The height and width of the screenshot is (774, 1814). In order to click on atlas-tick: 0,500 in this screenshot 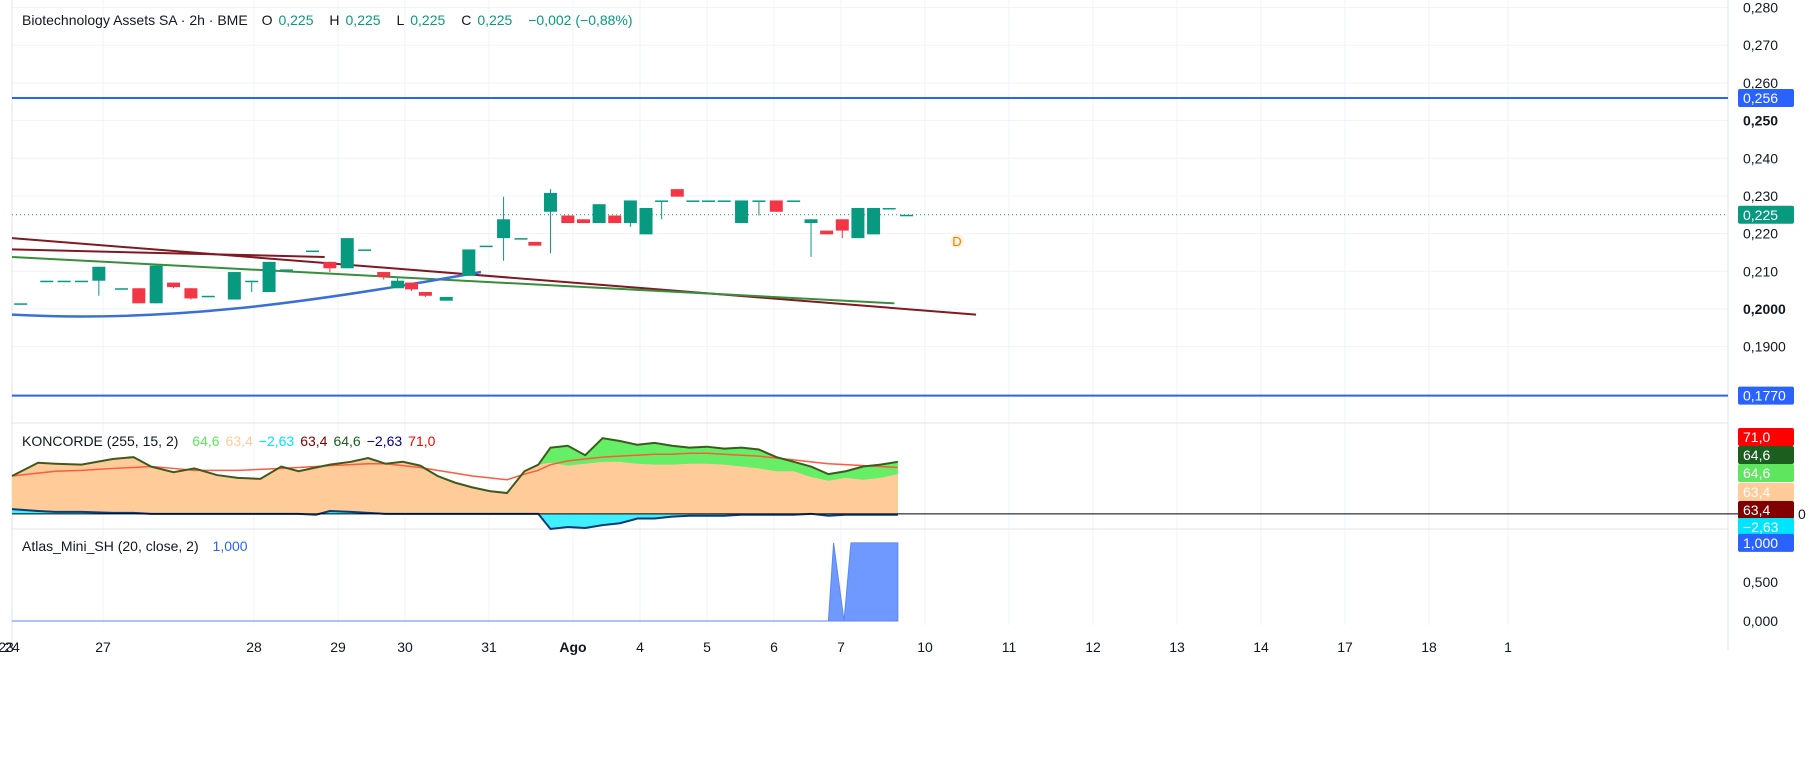, I will do `click(1760, 582)`.